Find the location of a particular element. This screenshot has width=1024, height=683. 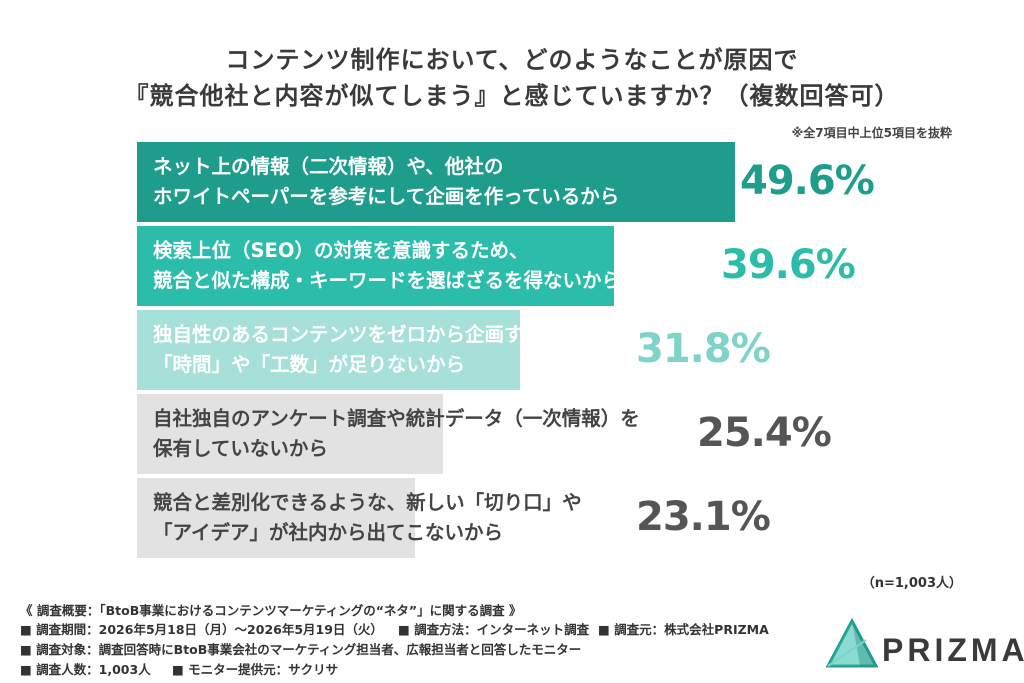

bar-value-label: 49.6% is located at coordinates (807, 181).